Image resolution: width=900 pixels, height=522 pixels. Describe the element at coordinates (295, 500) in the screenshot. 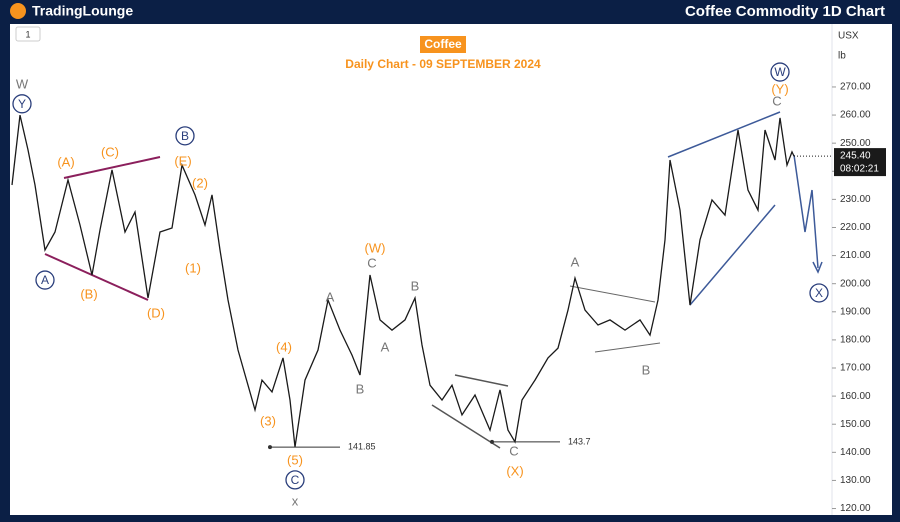

I see `wave-label: x` at that location.